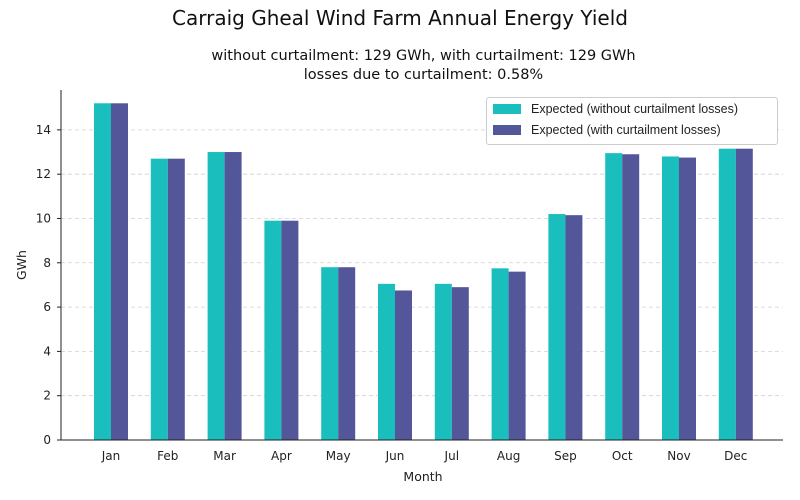 Image resolution: width=800 pixels, height=500 pixels. I want to click on legend-swatch-without-curtailment, so click(507, 109).